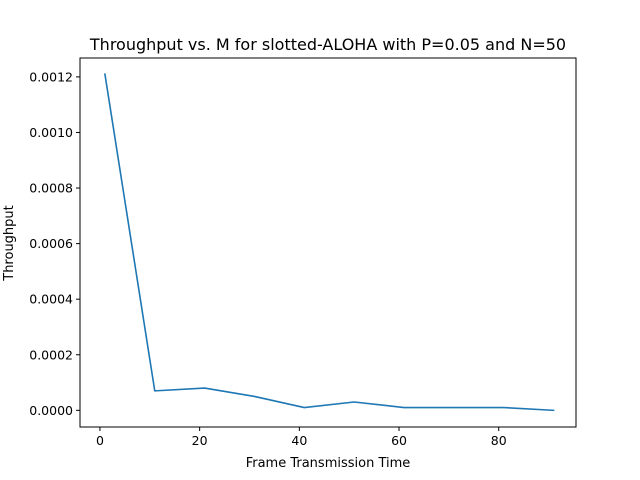  I want to click on x-tick-label: 40, so click(299, 440).